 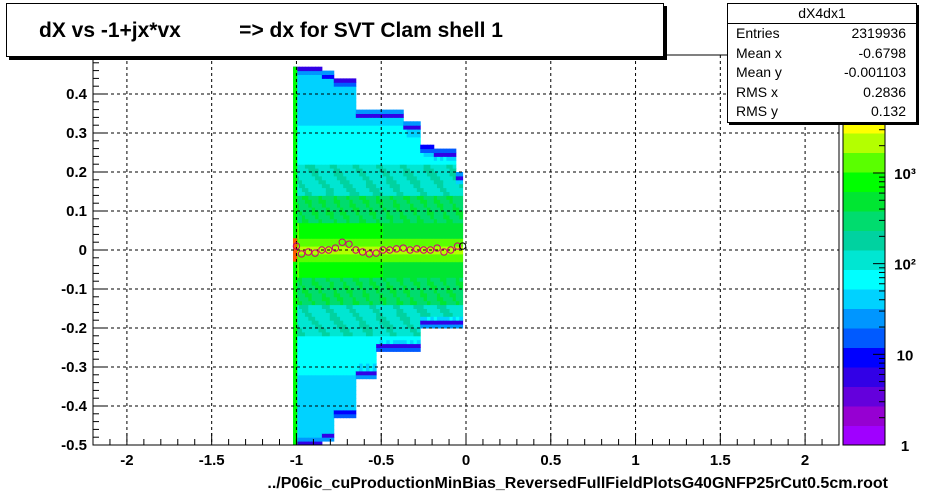 What do you see at coordinates (301, 254) in the screenshot?
I see `profile-point` at bounding box center [301, 254].